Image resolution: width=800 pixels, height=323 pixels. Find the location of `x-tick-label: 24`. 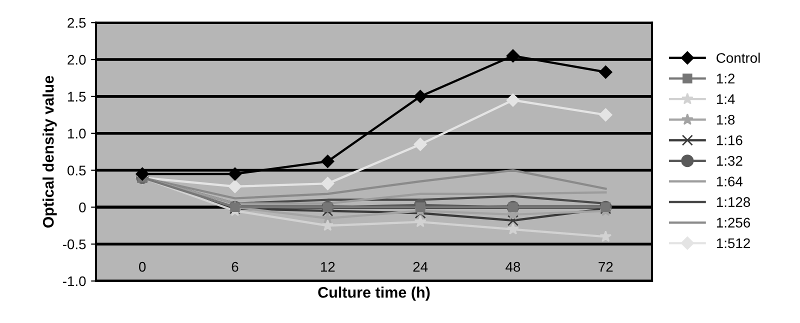

x-tick-label: 24 is located at coordinates (420, 267).